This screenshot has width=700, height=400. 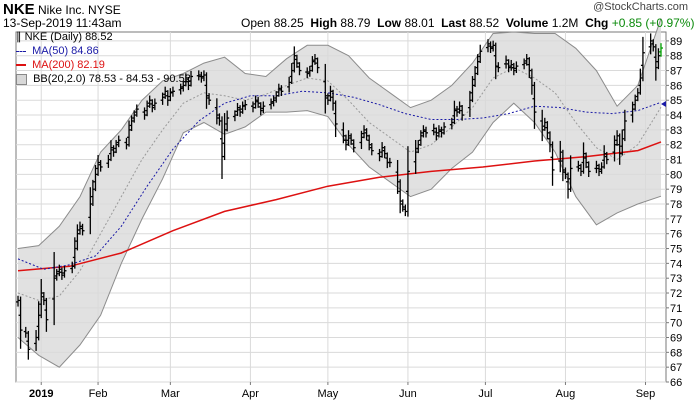 I want to click on ohlc-bars-icon: ∥, so click(x=19, y=37).